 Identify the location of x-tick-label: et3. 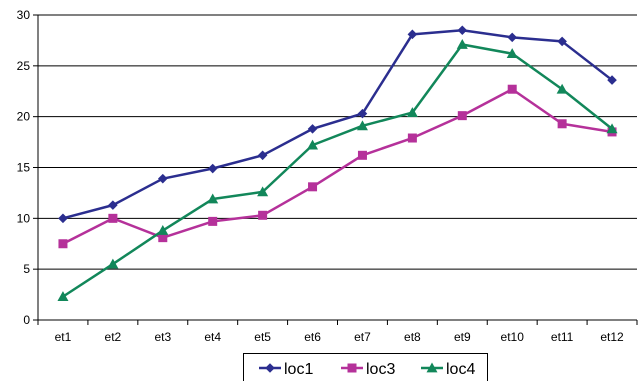
(162, 337).